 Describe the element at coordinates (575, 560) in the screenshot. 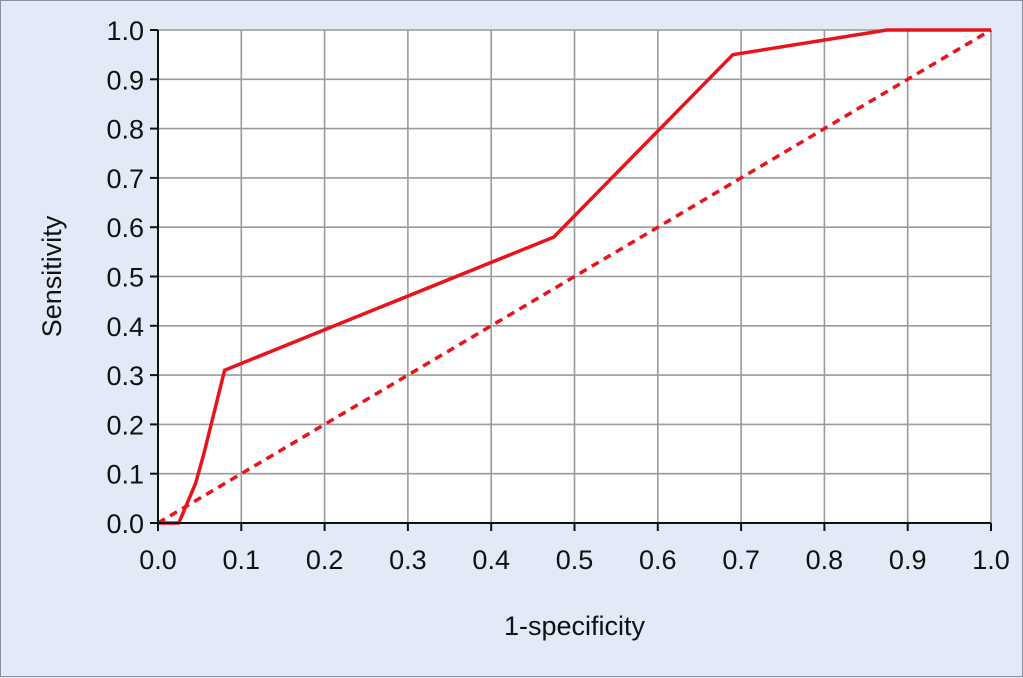

I see `x-tick-label: 0.5` at that location.